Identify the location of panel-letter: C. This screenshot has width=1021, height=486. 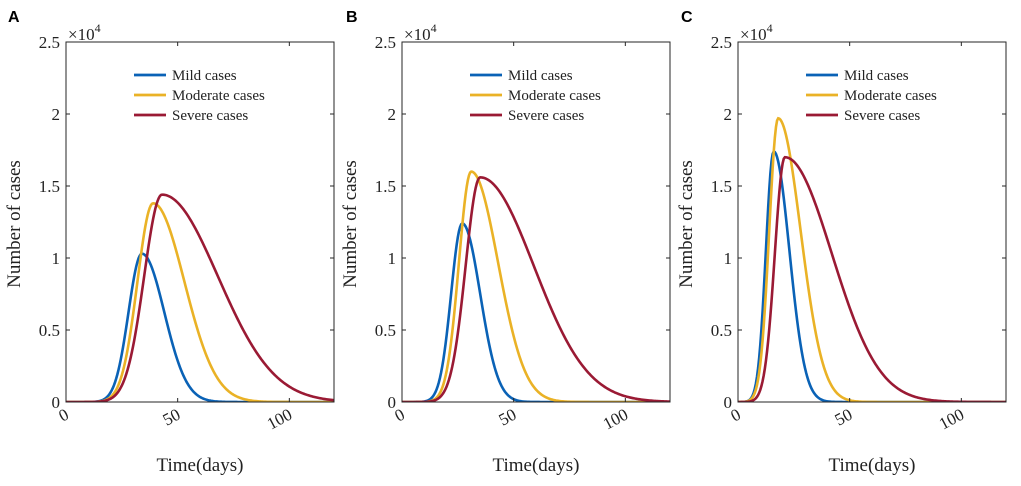
(687, 17).